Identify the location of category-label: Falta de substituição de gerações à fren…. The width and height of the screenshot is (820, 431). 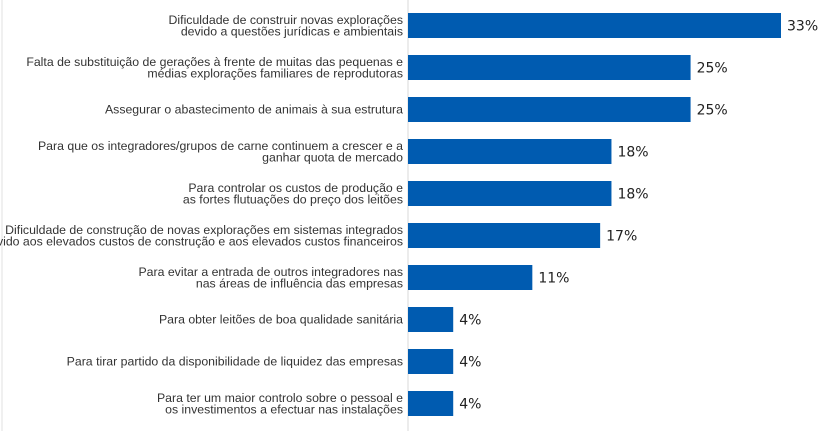
(214, 68).